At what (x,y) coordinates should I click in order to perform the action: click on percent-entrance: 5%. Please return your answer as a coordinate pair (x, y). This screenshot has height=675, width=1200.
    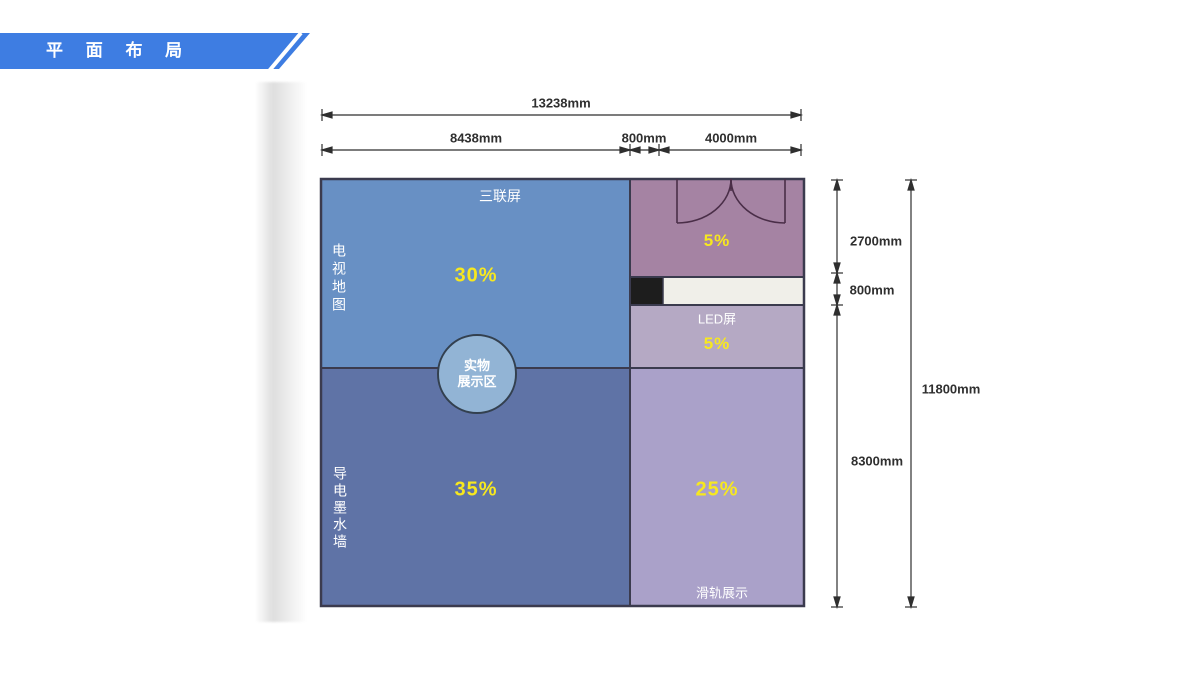
    Looking at the image, I should click on (717, 240).